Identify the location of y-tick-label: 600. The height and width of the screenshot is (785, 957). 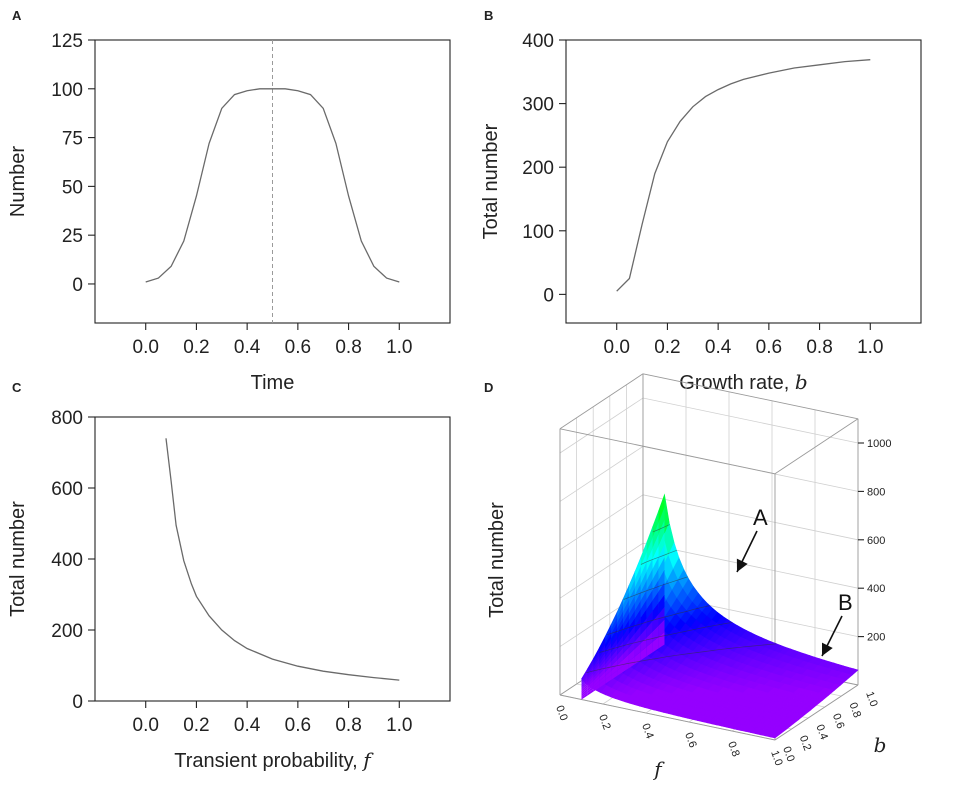
(67, 489).